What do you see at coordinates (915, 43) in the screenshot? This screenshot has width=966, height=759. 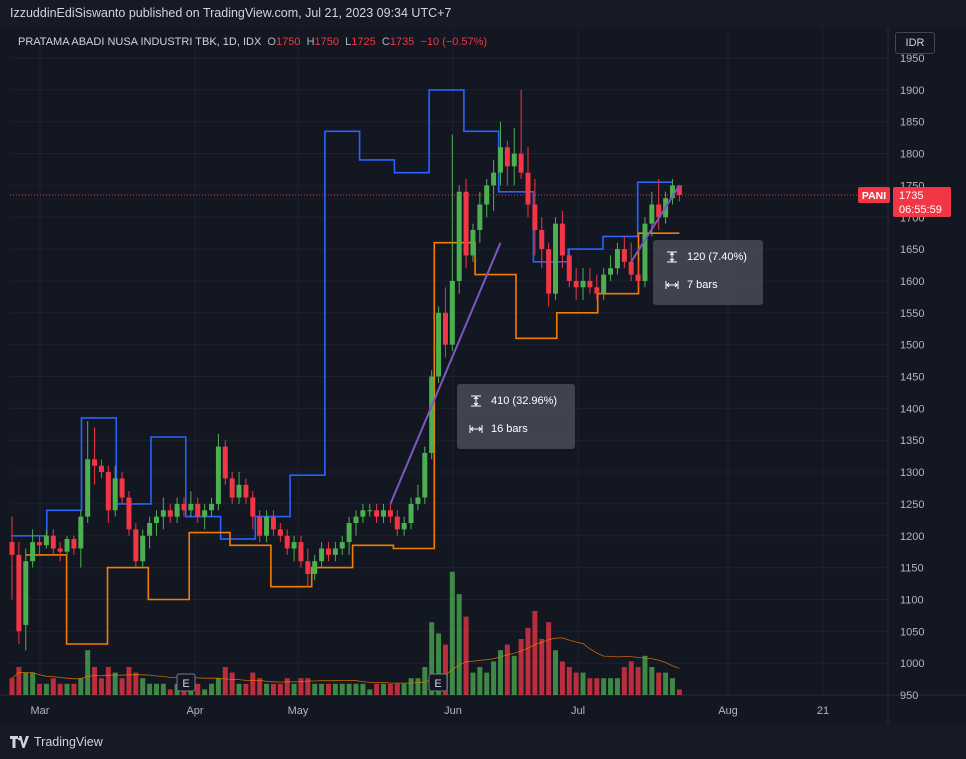 I see `currency-button: IDR` at bounding box center [915, 43].